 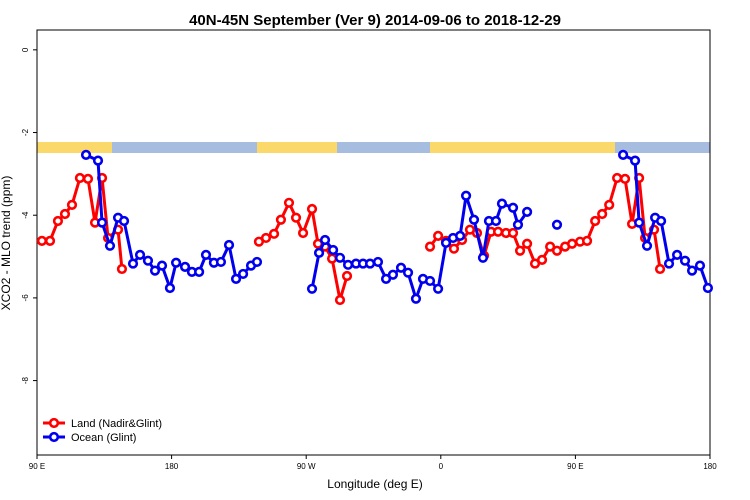 What do you see at coordinates (374, 484) in the screenshot?
I see `x-axis-label: Longitude (deg E)` at bounding box center [374, 484].